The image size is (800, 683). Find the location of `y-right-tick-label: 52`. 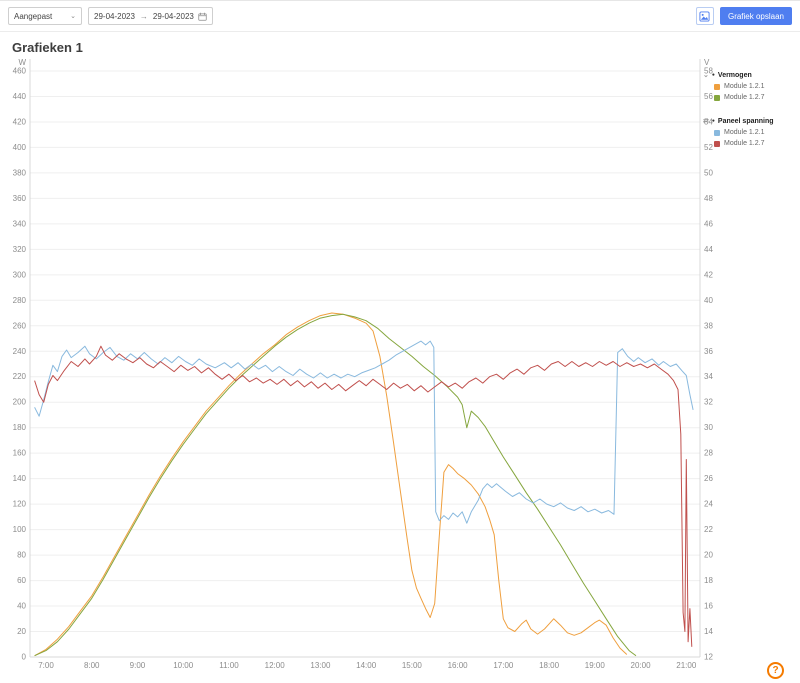

y-right-tick-label: 52 is located at coordinates (708, 147).